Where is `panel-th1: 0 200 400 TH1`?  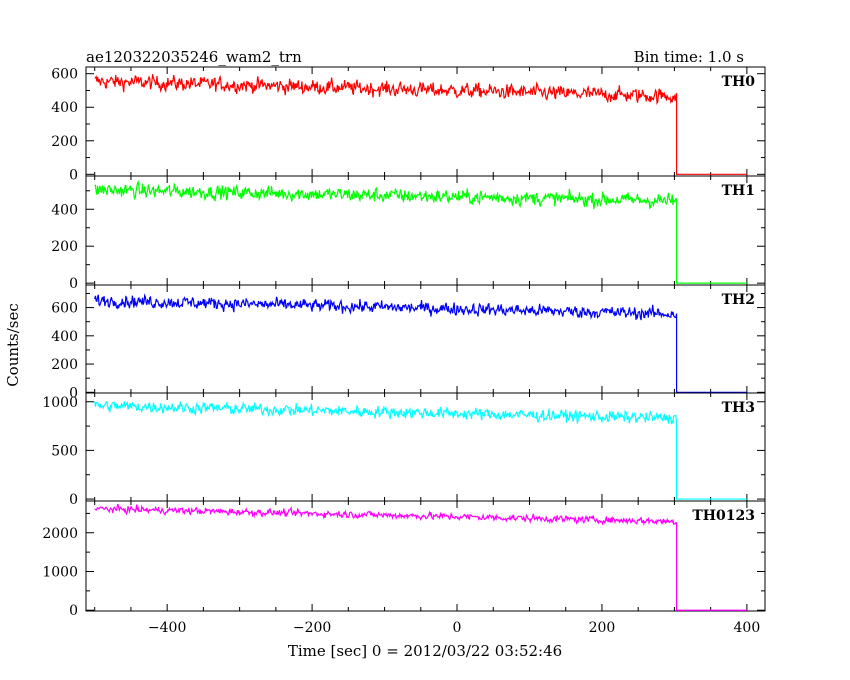
panel-th1: 0 200 400 TH1 is located at coordinates (408, 233).